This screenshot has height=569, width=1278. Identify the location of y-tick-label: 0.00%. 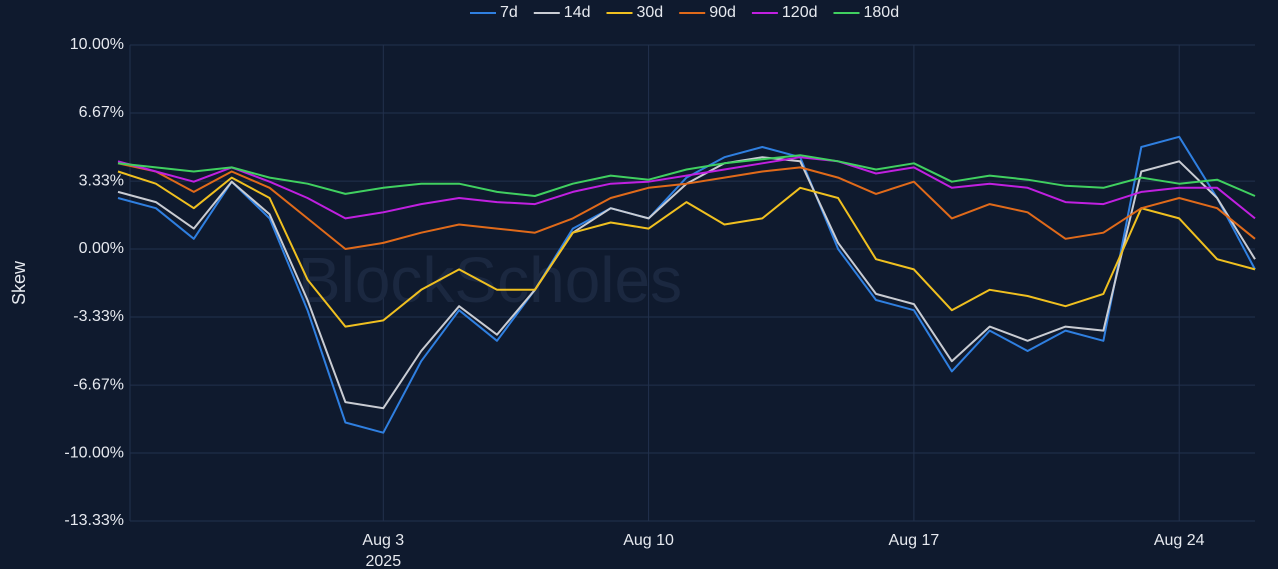
(101, 248).